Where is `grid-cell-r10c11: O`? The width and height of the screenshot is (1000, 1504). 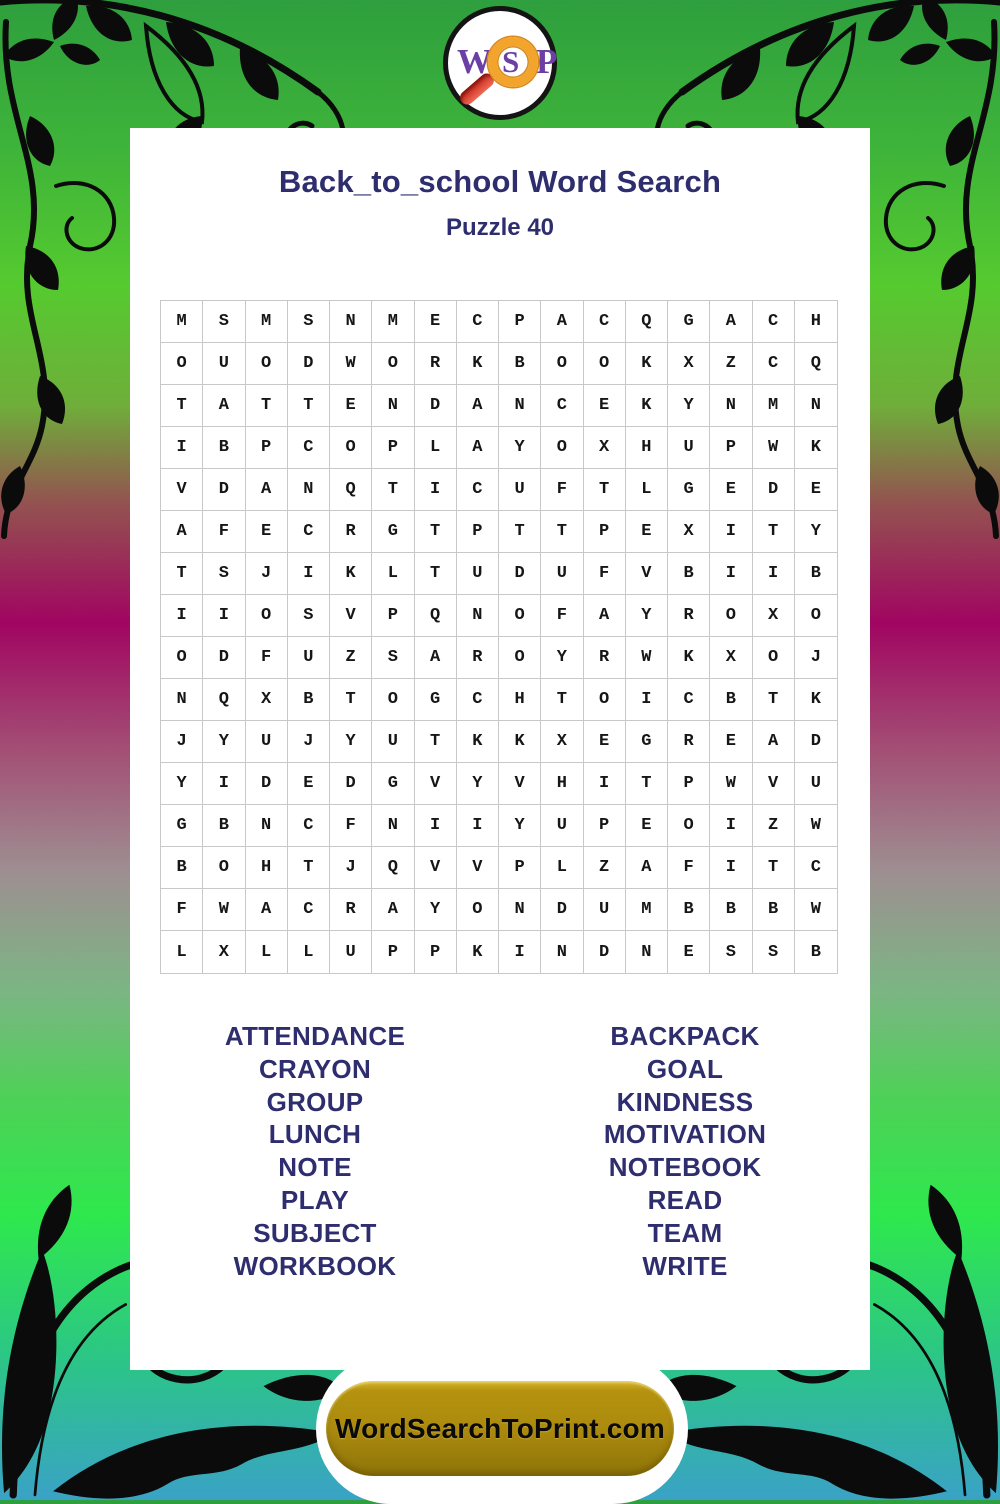
grid-cell-r10c11: O is located at coordinates (604, 700).